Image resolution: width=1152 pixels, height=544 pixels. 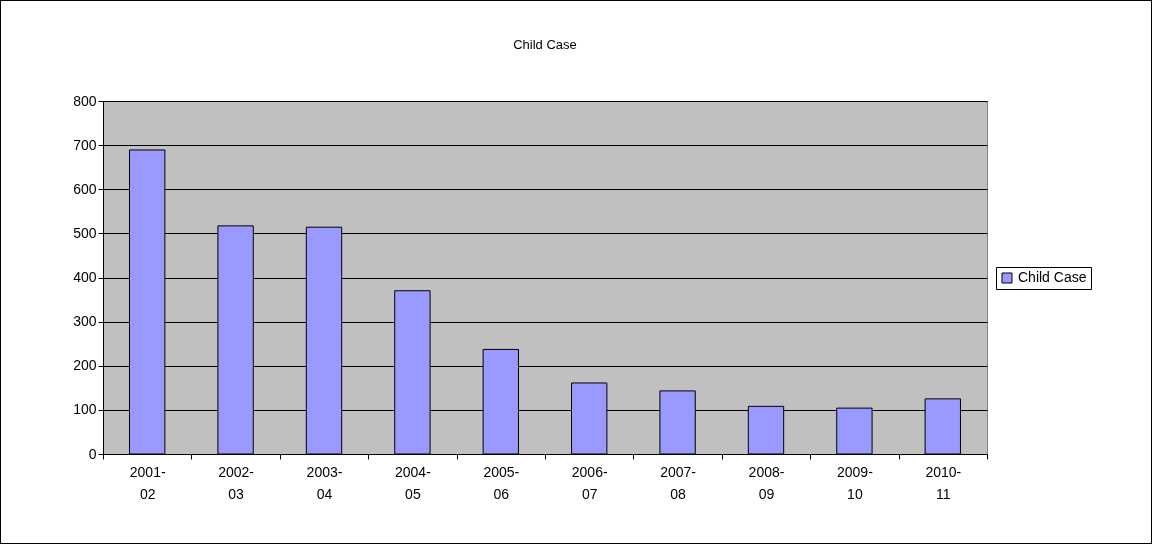 I want to click on y-tick-label: 500, so click(x=85, y=232).